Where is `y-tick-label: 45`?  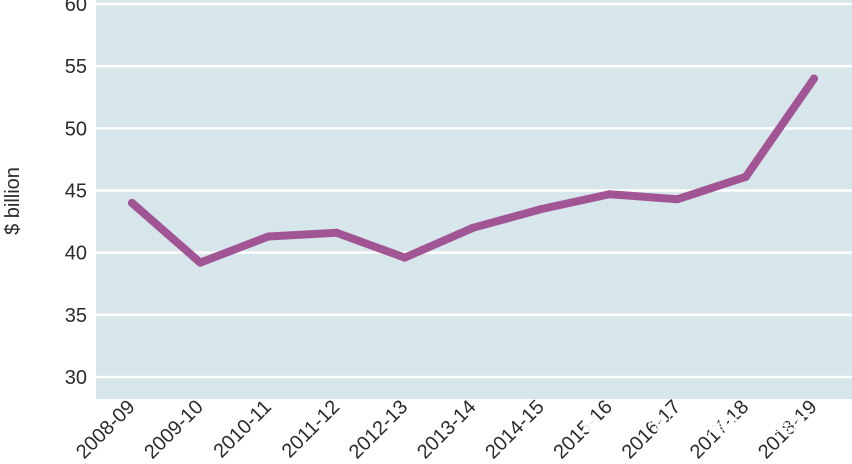
y-tick-label: 45 is located at coordinates (76, 192).